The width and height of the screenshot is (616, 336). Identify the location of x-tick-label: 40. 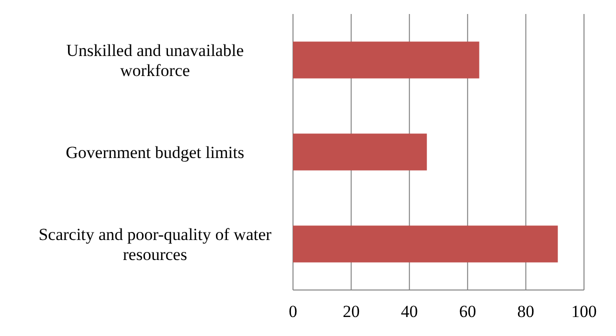
(409, 311).